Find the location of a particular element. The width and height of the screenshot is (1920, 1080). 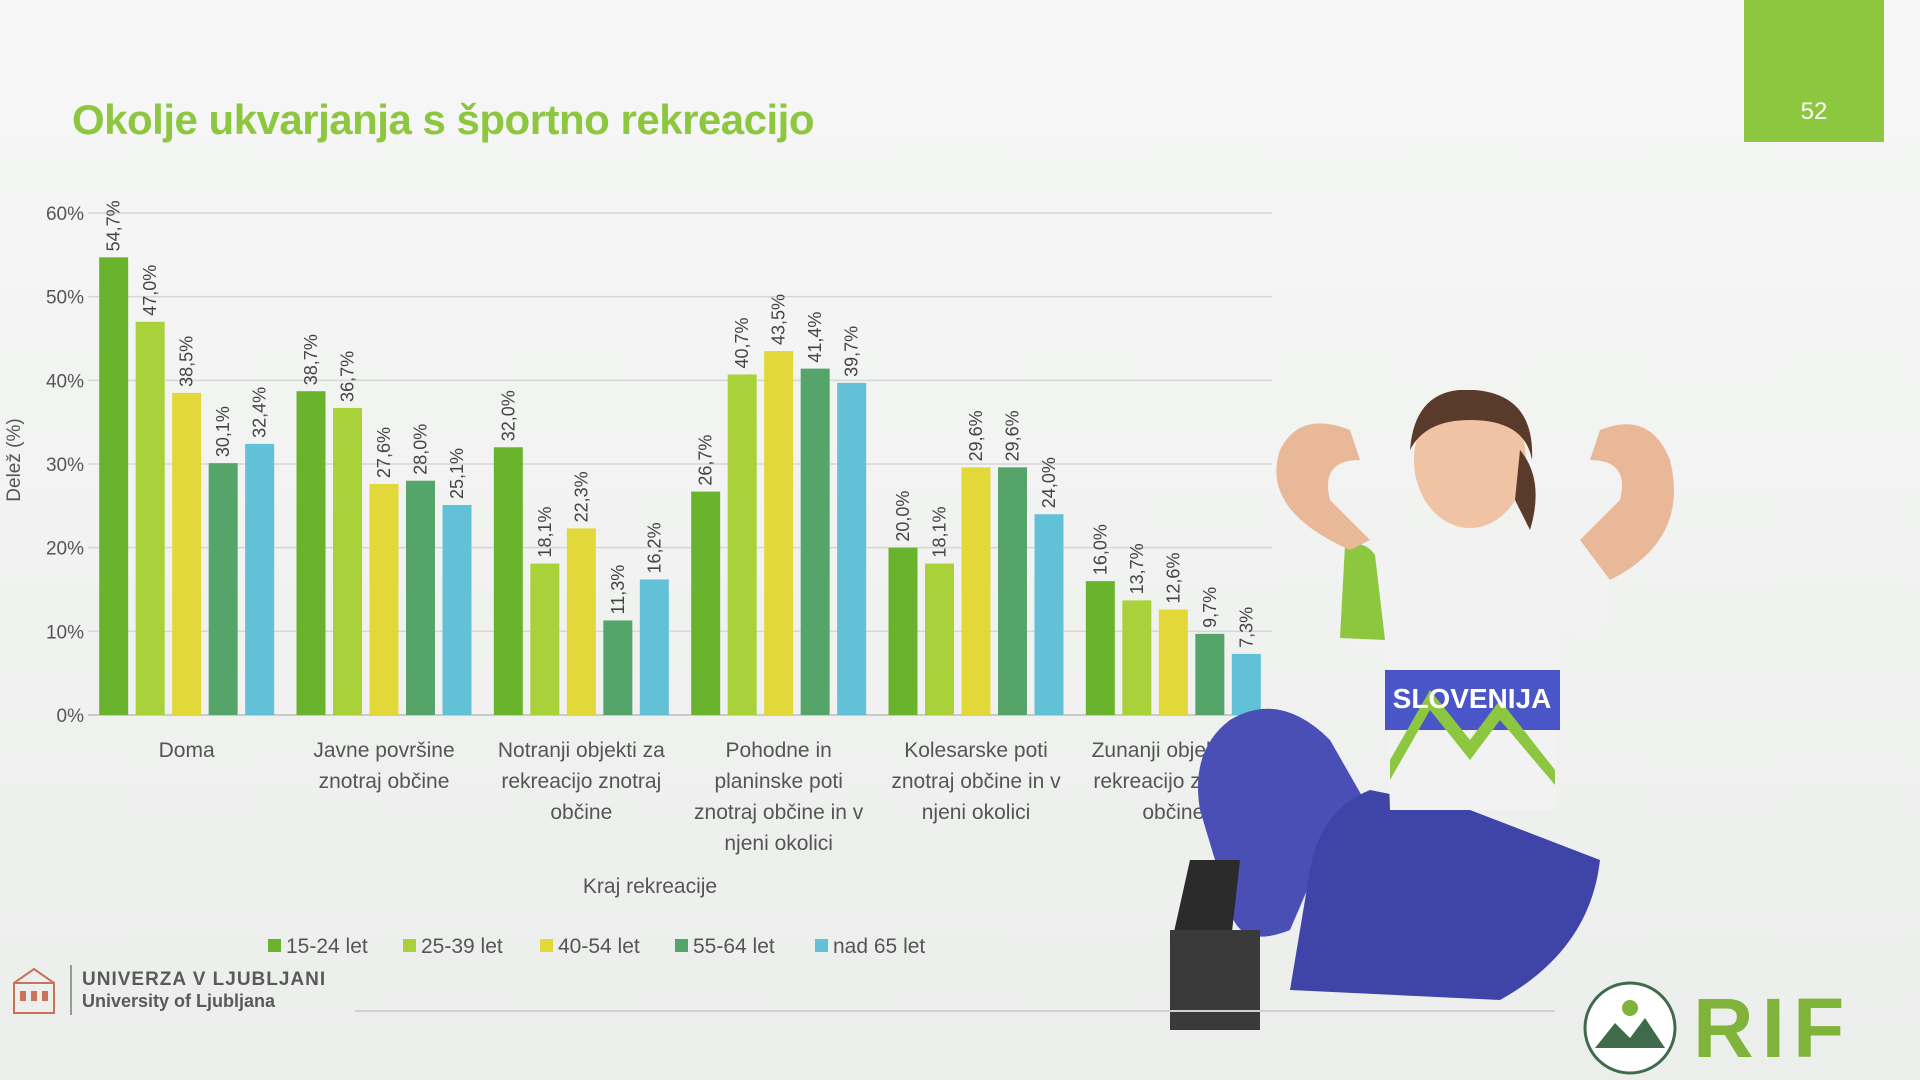

data-label: 16,0% is located at coordinates (1100, 549).